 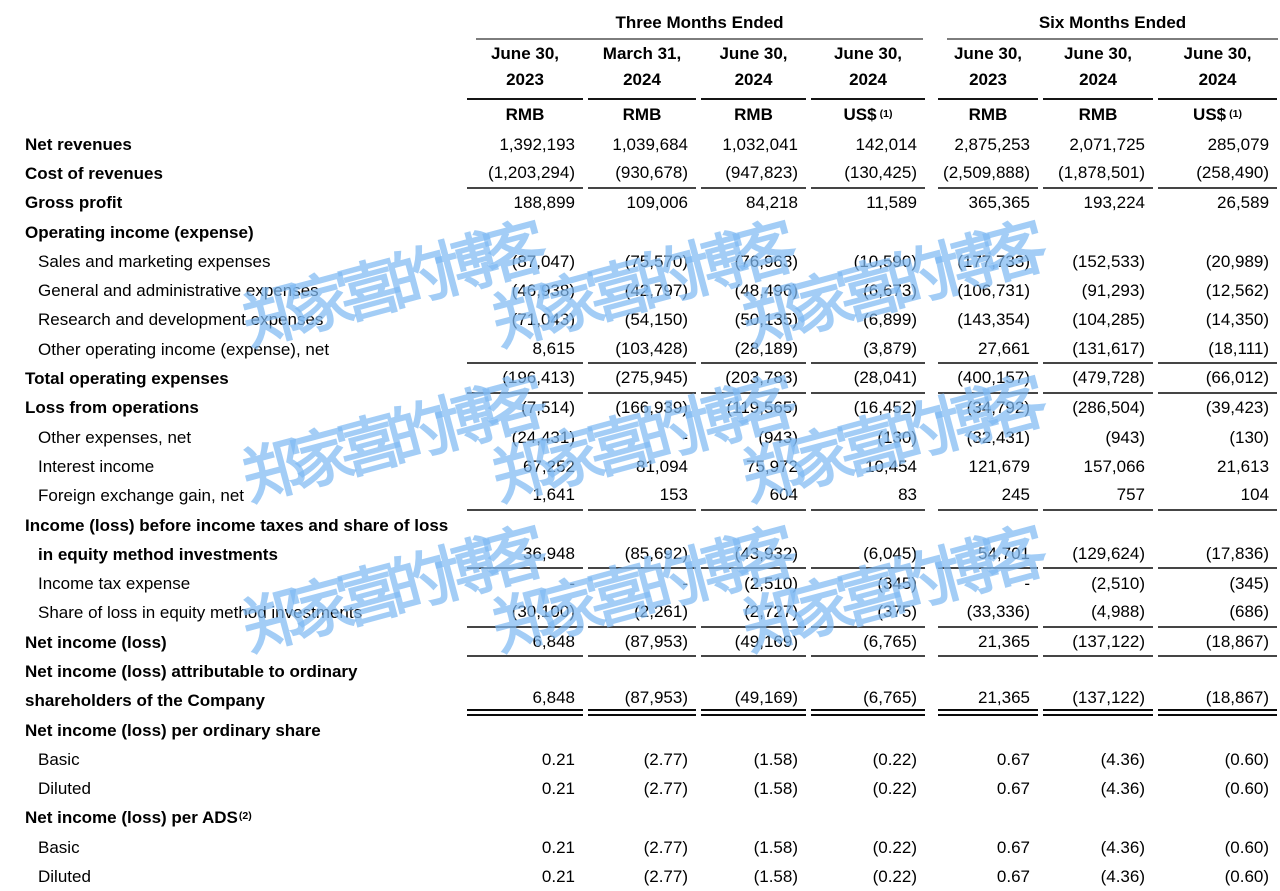 What do you see at coordinates (642, 555) in the screenshot?
I see `cell-value: (85,692)` at bounding box center [642, 555].